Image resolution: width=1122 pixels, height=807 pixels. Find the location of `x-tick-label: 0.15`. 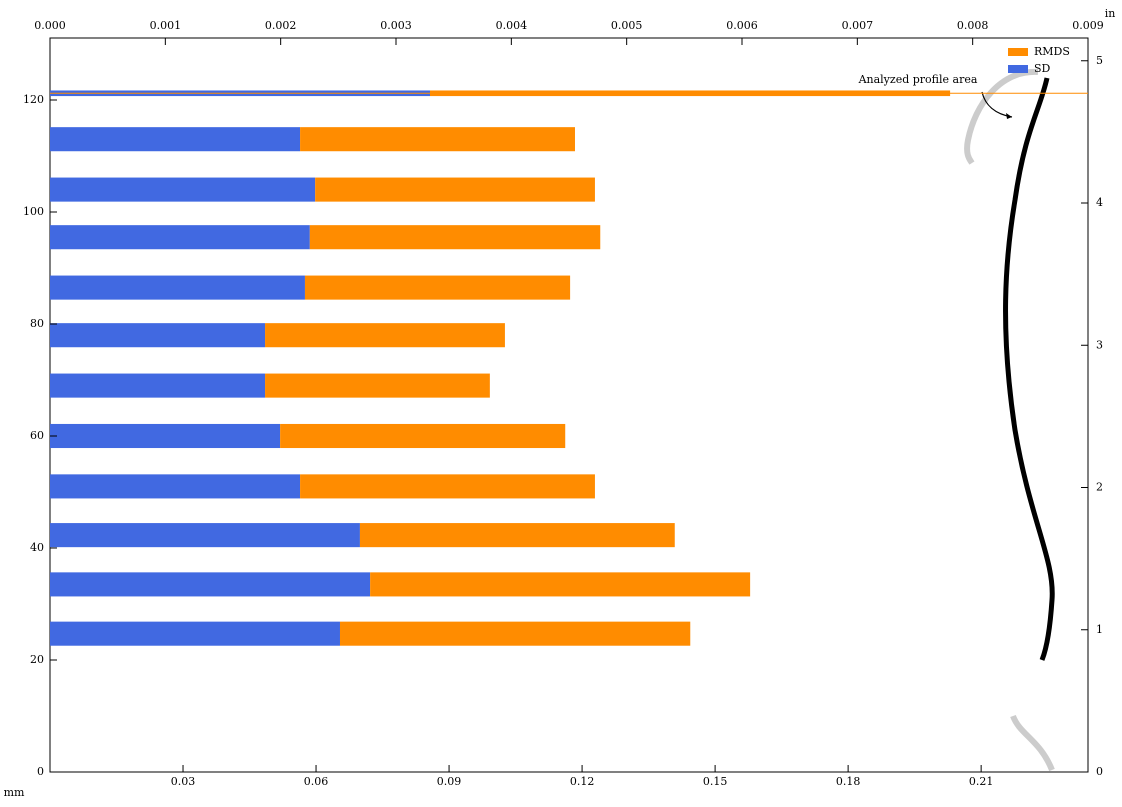

x-tick-label: 0.15 is located at coordinates (715, 781).